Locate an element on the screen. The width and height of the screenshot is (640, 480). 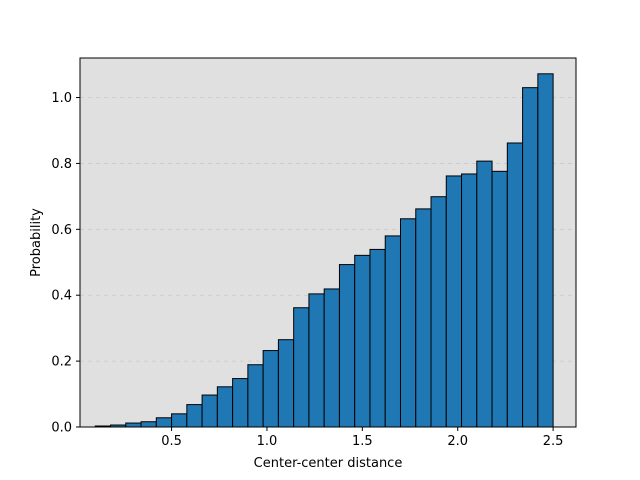
x-axis-ticks: 0.5 1.0 1.5 2.0 2.5 is located at coordinates (362, 438).